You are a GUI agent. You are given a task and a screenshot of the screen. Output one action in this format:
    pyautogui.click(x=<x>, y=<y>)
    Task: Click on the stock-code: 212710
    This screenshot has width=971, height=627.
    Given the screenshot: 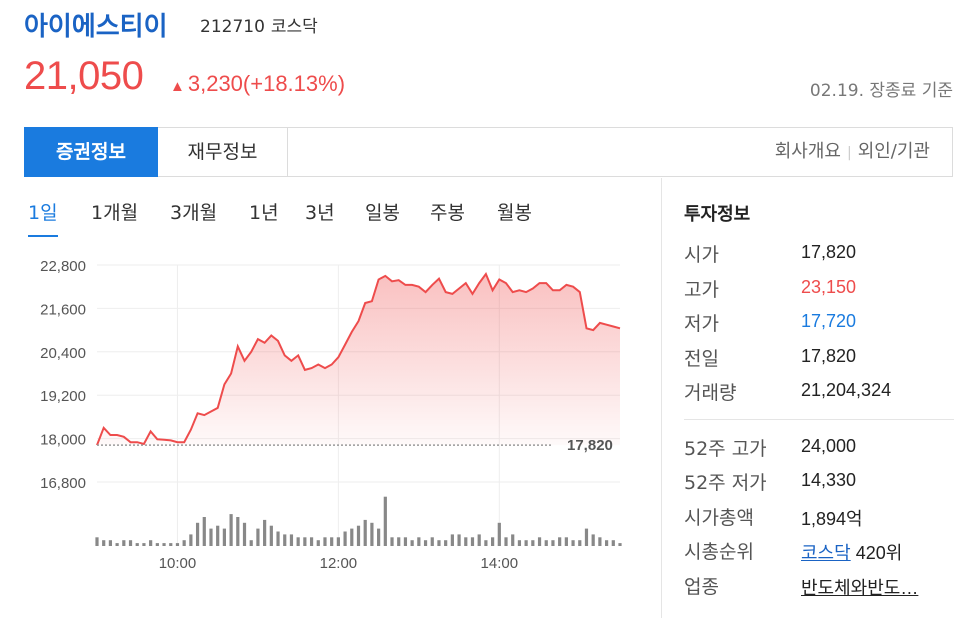 What is the action you would take?
    pyautogui.click(x=232, y=27)
    